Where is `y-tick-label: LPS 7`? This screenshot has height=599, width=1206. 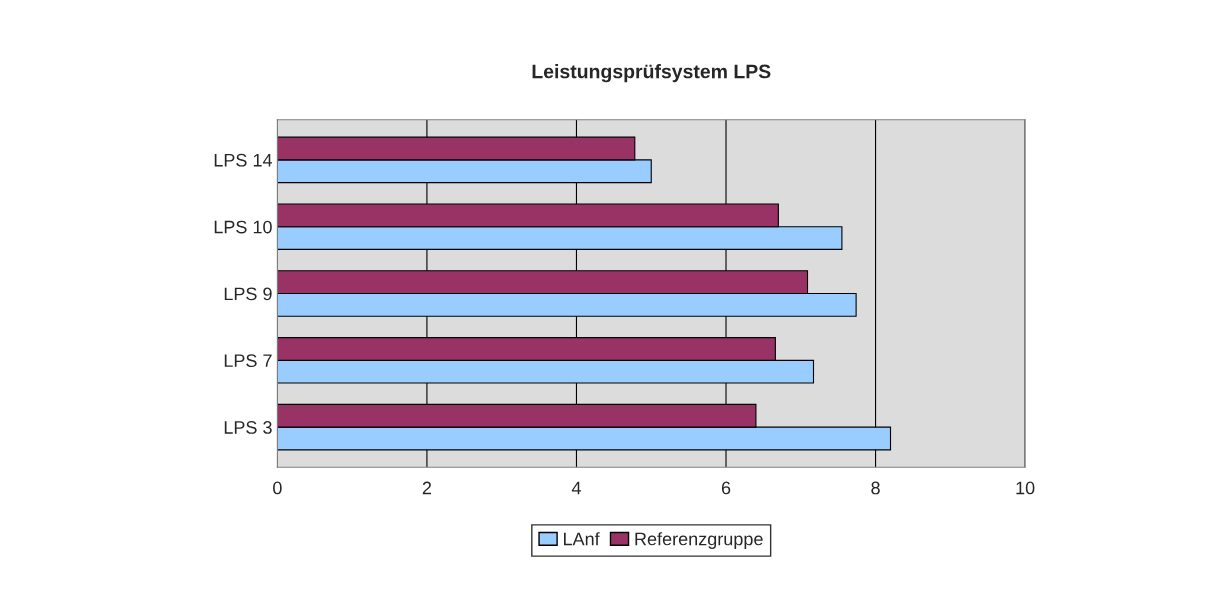 y-tick-label: LPS 7 is located at coordinates (248, 361).